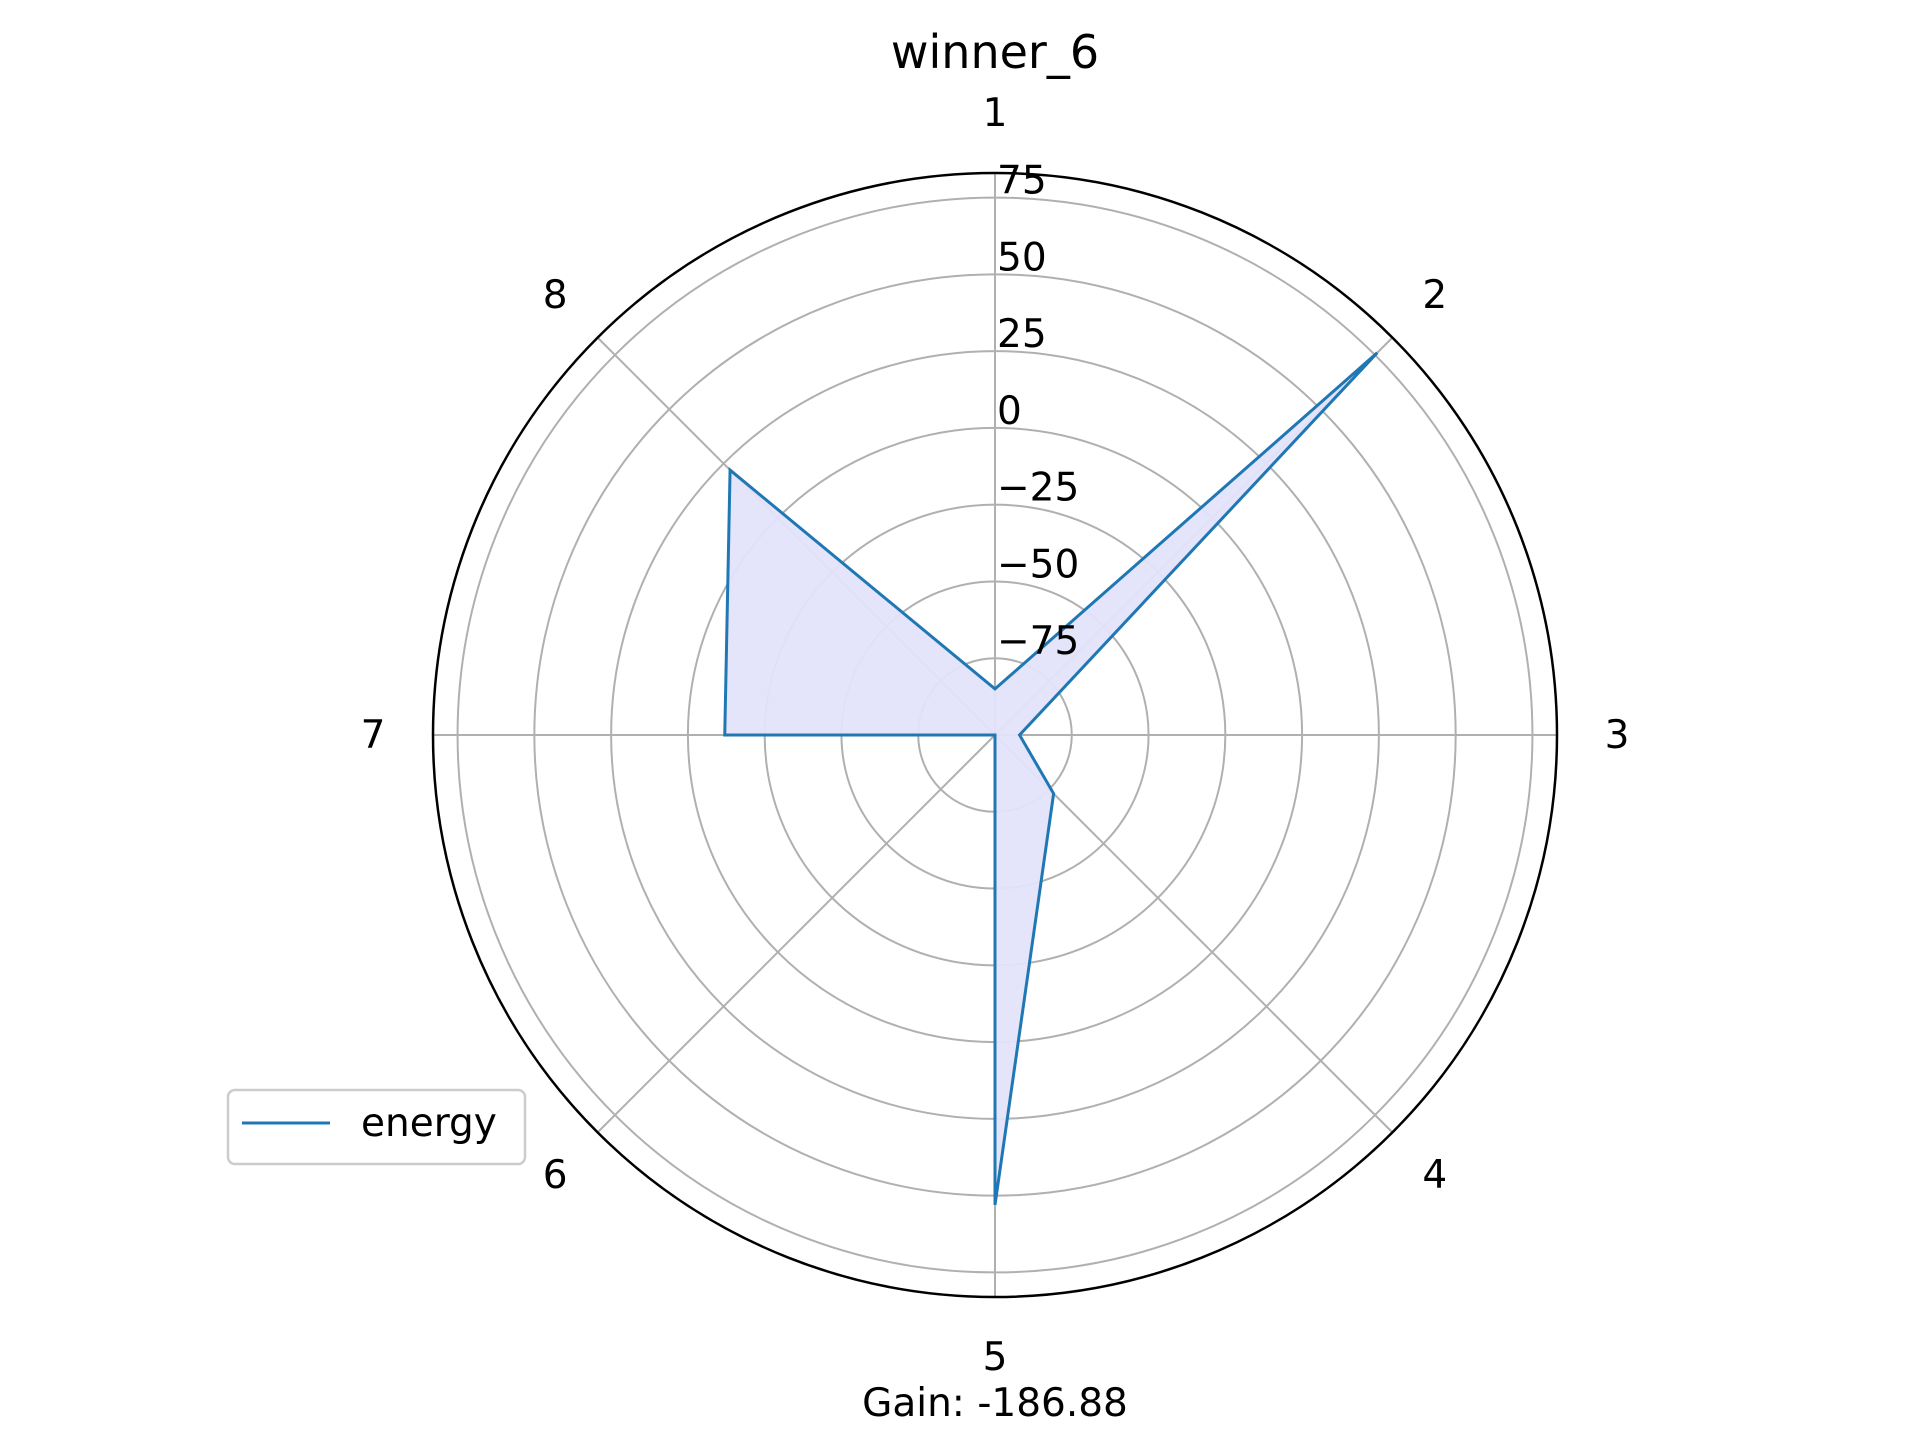 This screenshot has width=1920, height=1440. Describe the element at coordinates (1617, 735) in the screenshot. I see `angle-label-3: 3` at that location.